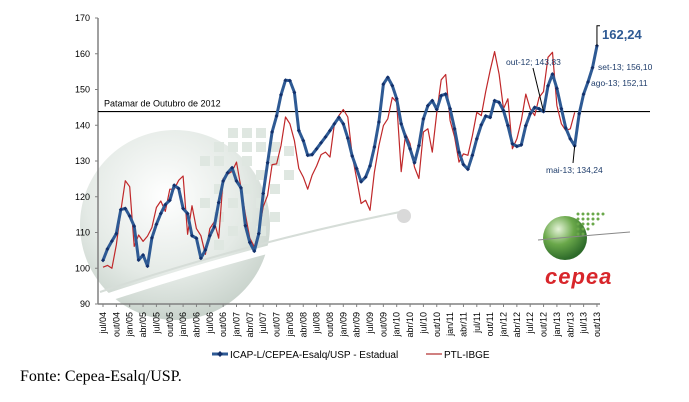 This screenshot has width=689, height=402. Describe the element at coordinates (517, 325) in the screenshot. I see `x-tick-label: abr/12` at that location.